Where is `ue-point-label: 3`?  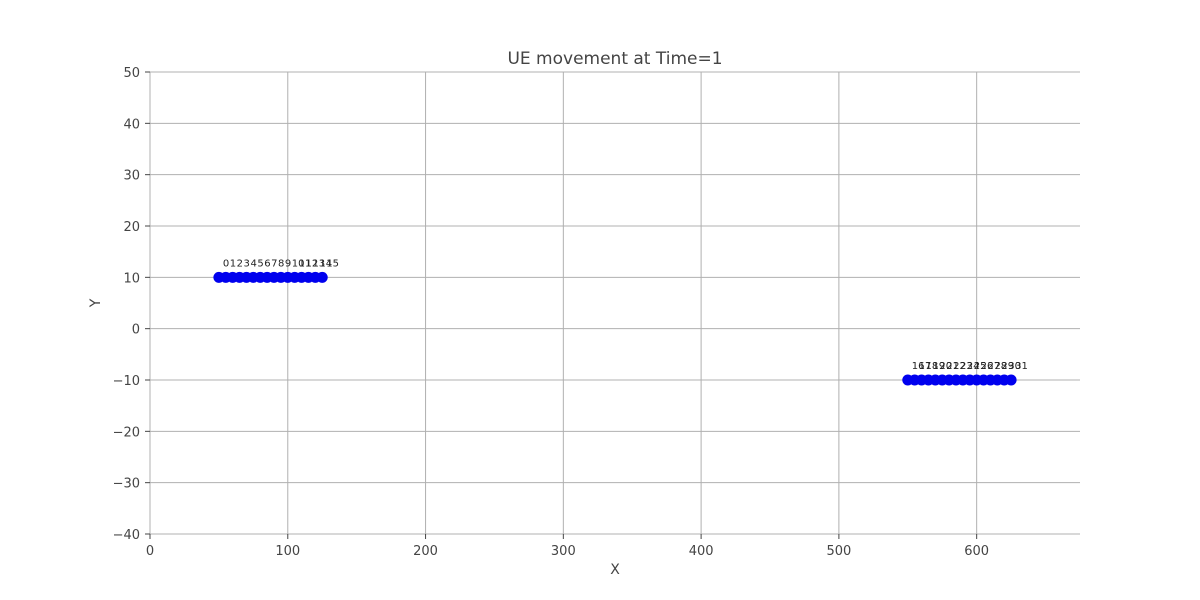
ue-point-label: 3 is located at coordinates (247, 263).